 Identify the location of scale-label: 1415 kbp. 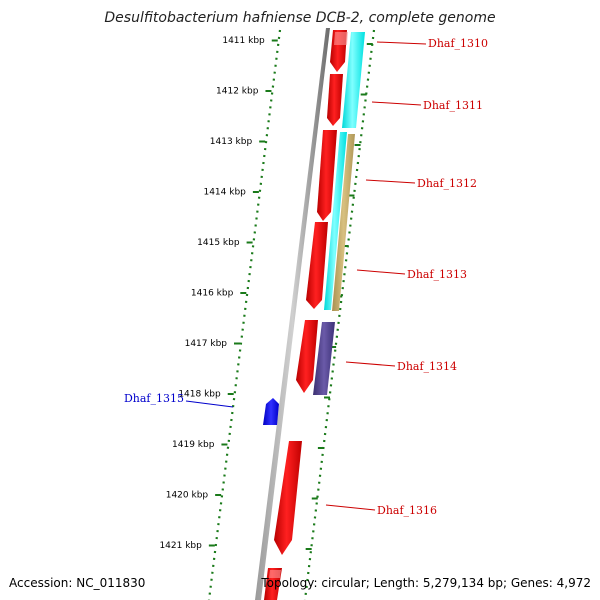
(218, 243).